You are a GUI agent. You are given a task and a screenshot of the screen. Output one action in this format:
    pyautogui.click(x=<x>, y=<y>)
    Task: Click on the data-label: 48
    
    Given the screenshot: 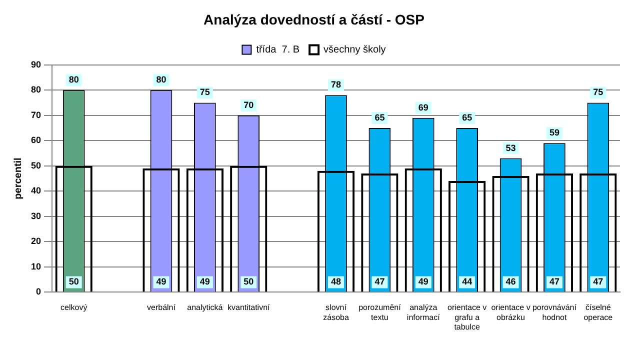 What is the action you would take?
    pyautogui.click(x=336, y=281)
    